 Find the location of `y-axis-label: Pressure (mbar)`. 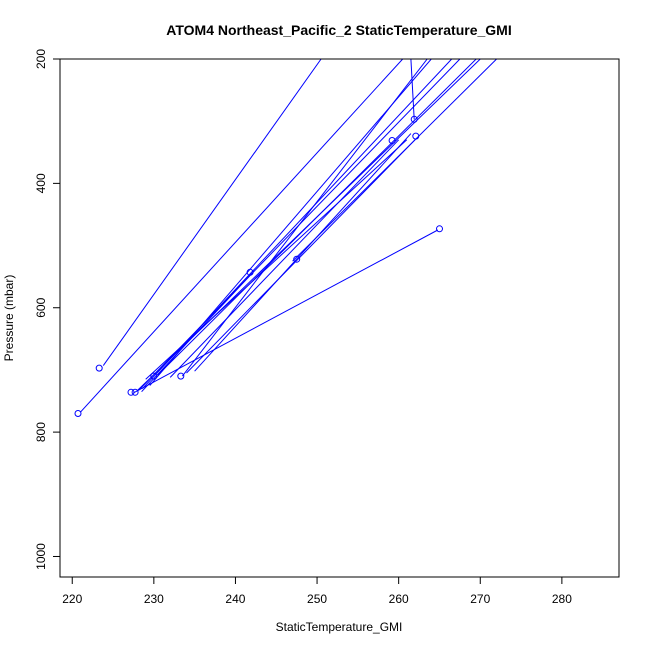

y-axis-label: Pressure (mbar) is located at coordinates (9, 318).